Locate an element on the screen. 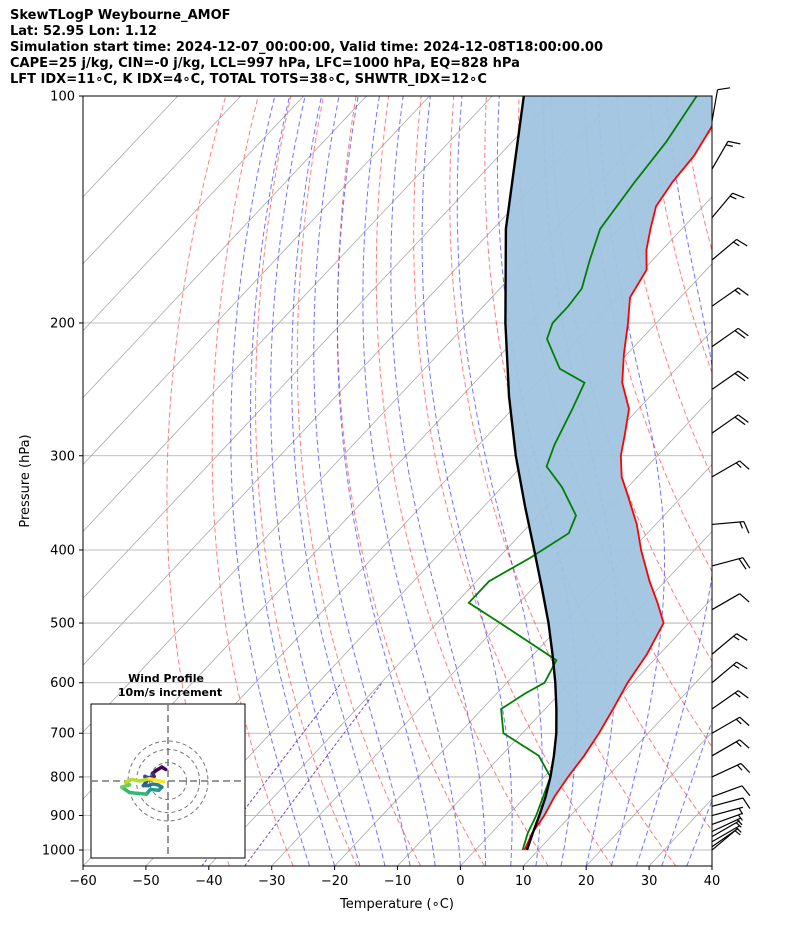  y-tick-label: 500 is located at coordinates (62, 624).